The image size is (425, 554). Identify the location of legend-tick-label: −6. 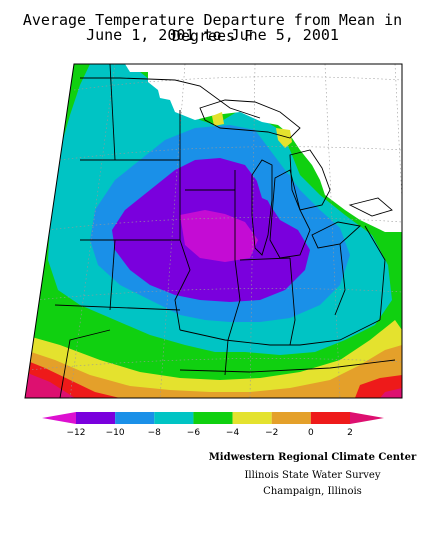
(194, 433).